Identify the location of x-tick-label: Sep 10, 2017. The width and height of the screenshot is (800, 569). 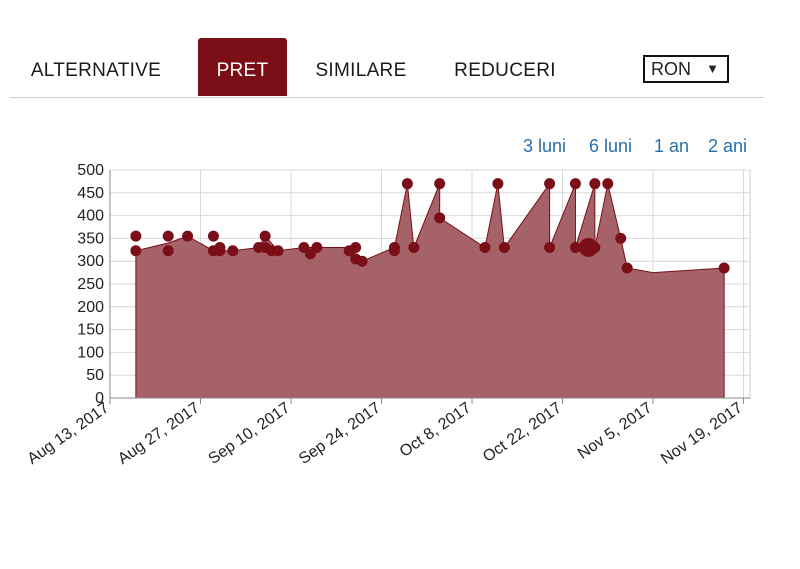
(250, 433).